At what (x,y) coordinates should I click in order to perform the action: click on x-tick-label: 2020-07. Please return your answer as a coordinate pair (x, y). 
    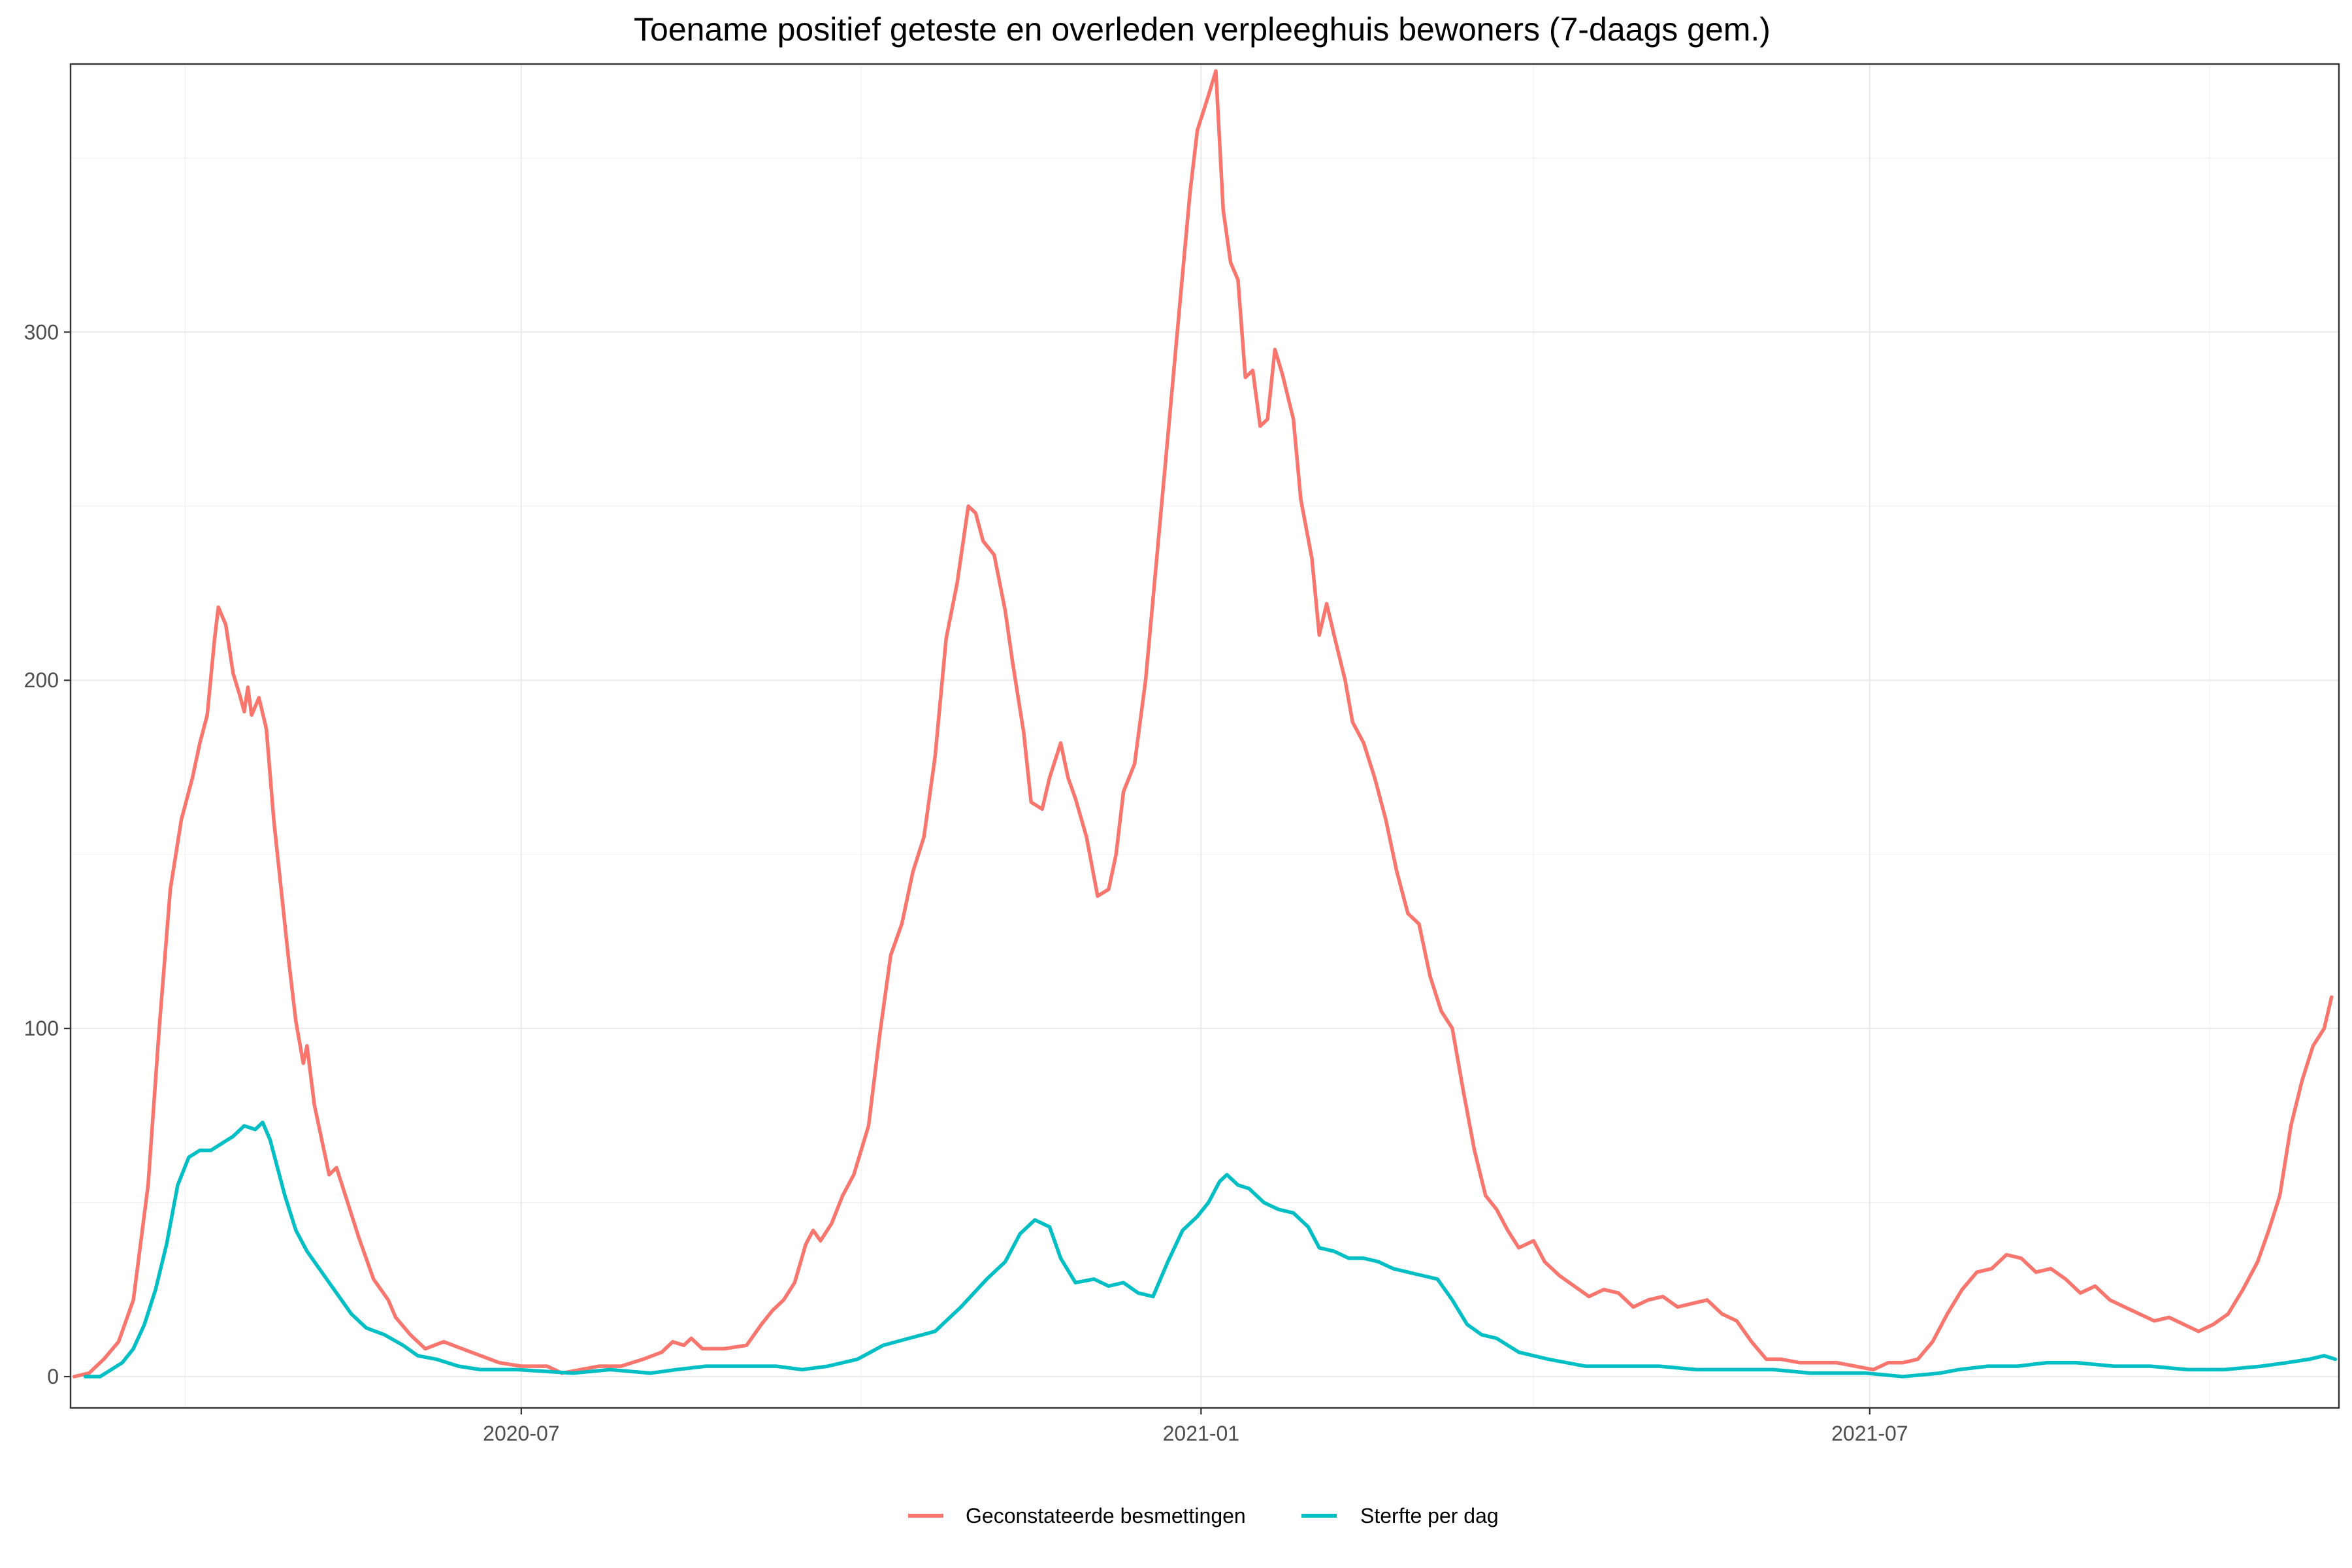
    Looking at the image, I should click on (521, 1433).